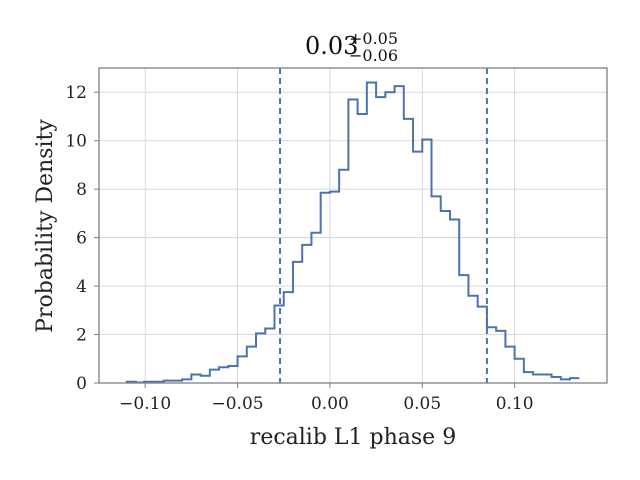  What do you see at coordinates (81, 384) in the screenshot?
I see `y-tick-label: 0` at bounding box center [81, 384].